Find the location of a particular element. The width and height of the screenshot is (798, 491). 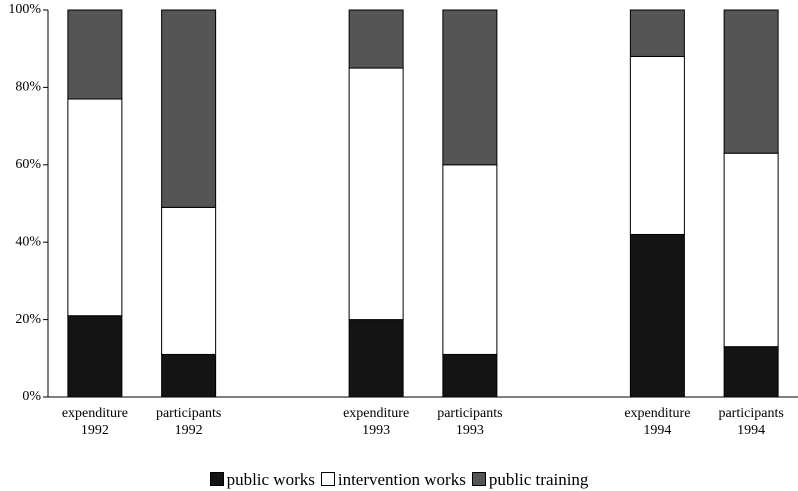

y-tick-label: 80% is located at coordinates (28, 87).